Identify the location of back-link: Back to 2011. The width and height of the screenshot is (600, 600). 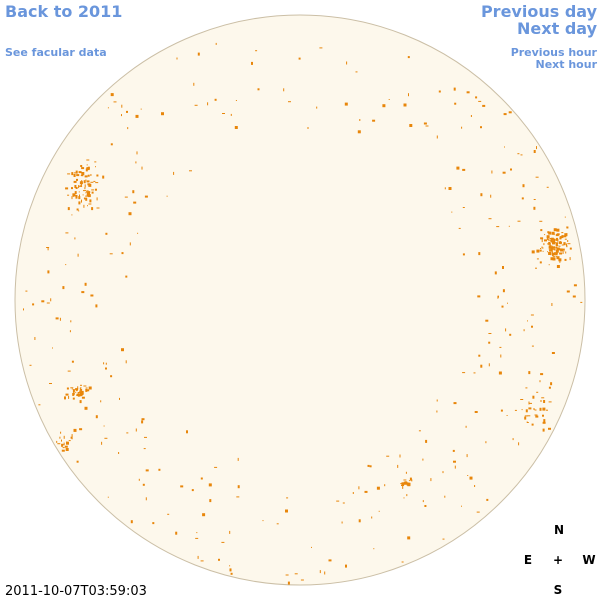
(63, 11).